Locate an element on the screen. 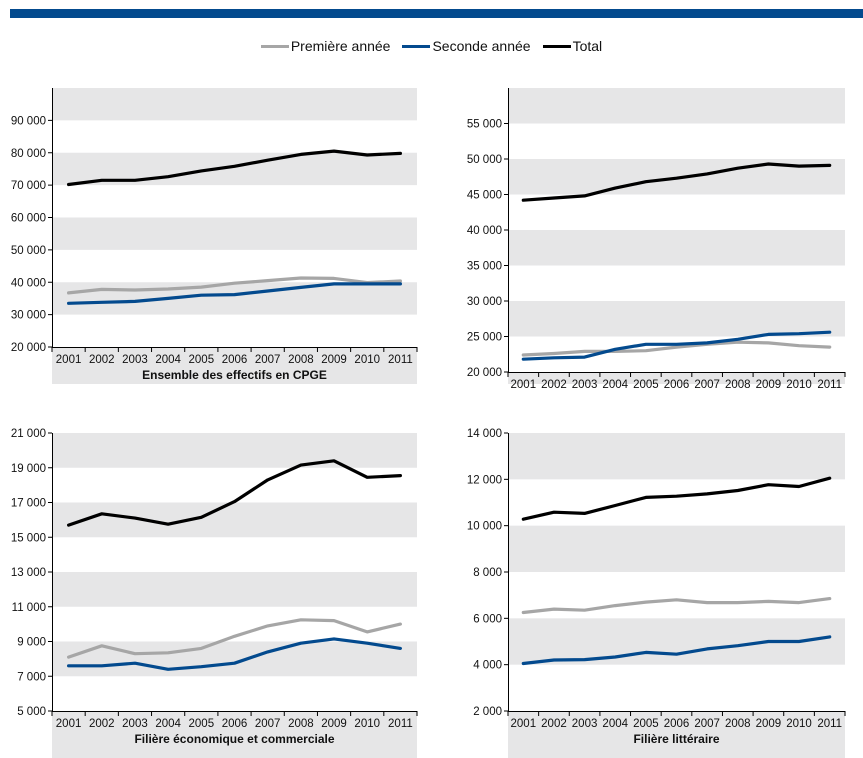  scientifique-xtick-label: 2005 is located at coordinates (646, 383).